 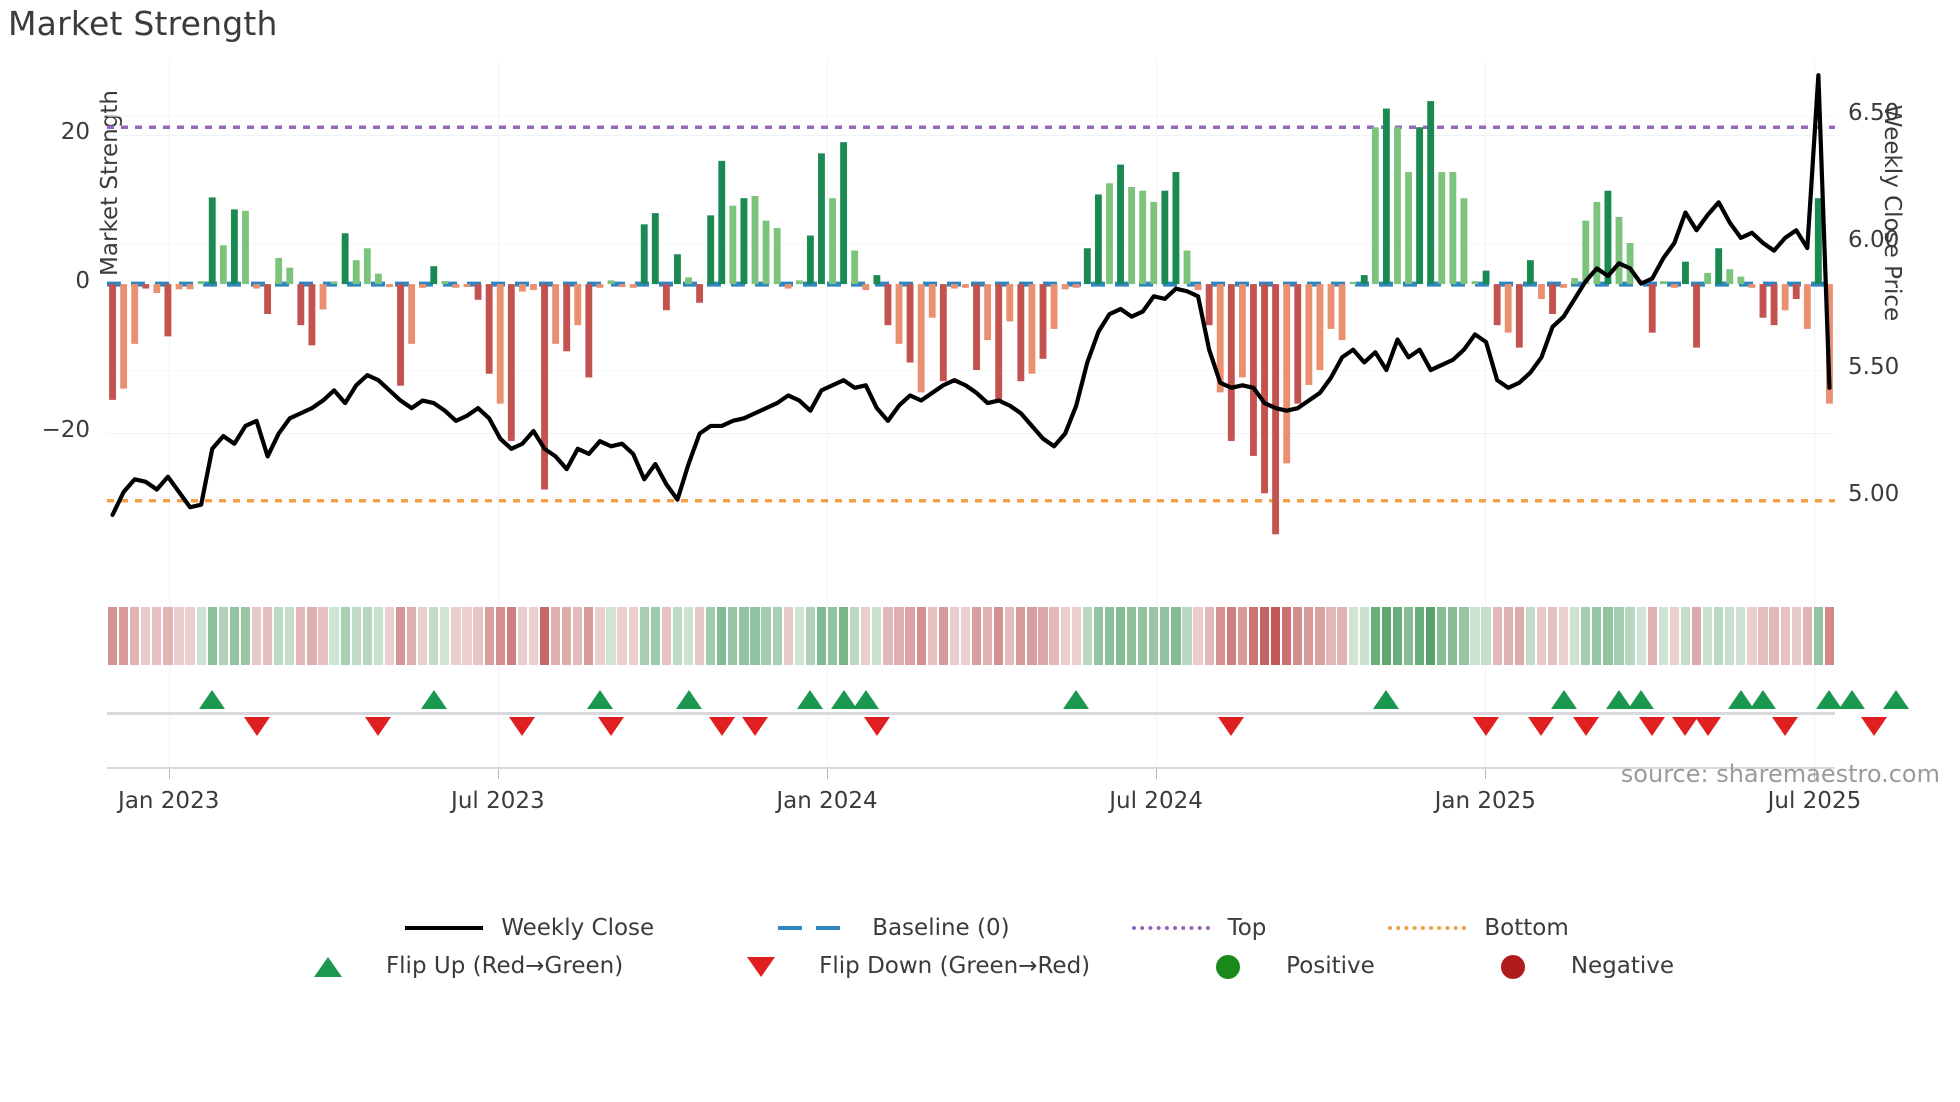 What do you see at coordinates (971, 135) in the screenshot?
I see `gridline` at bounding box center [971, 135].